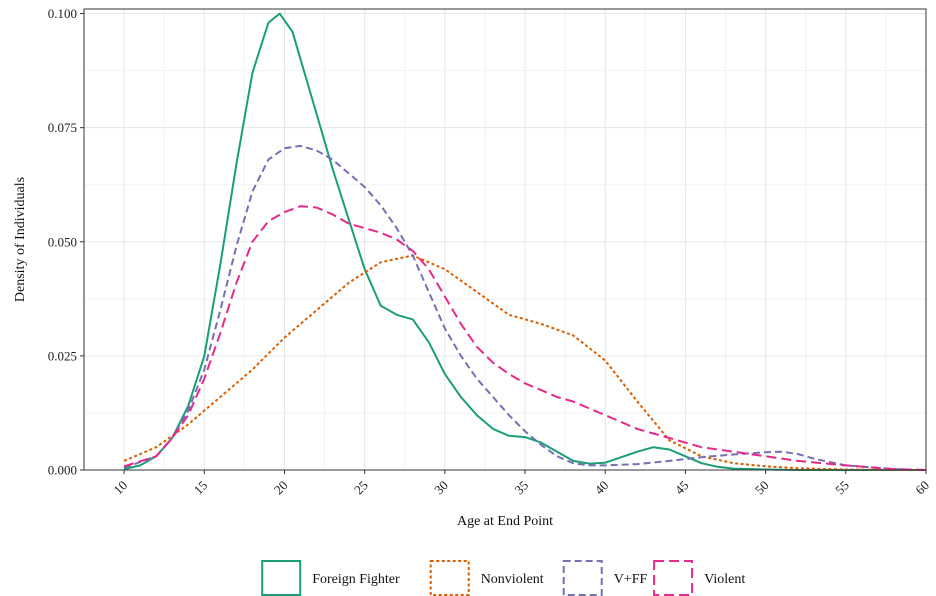  I want to click on y-tick-label: 0.050, so click(62, 241).